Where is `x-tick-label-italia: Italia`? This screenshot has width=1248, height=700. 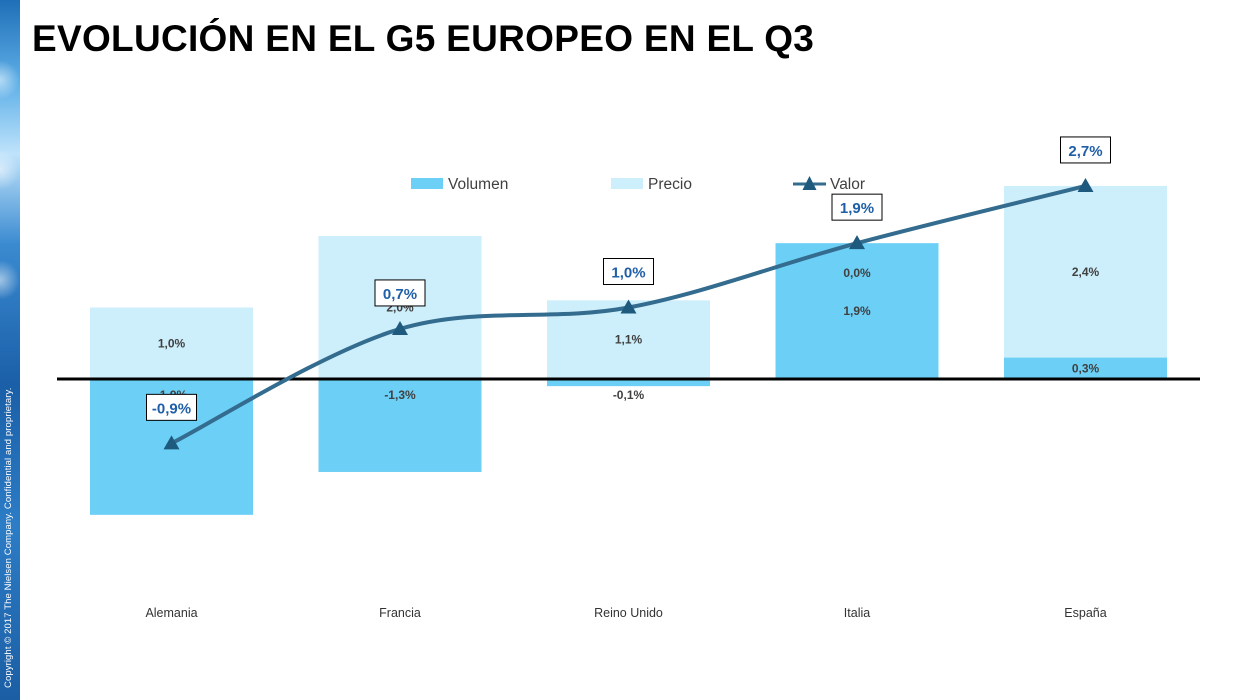
x-tick-label-italia: Italia is located at coordinates (857, 613).